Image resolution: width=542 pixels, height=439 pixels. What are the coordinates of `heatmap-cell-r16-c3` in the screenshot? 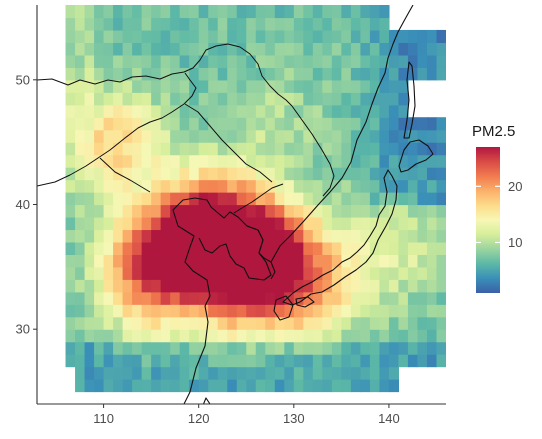 It's located at (99, 186).